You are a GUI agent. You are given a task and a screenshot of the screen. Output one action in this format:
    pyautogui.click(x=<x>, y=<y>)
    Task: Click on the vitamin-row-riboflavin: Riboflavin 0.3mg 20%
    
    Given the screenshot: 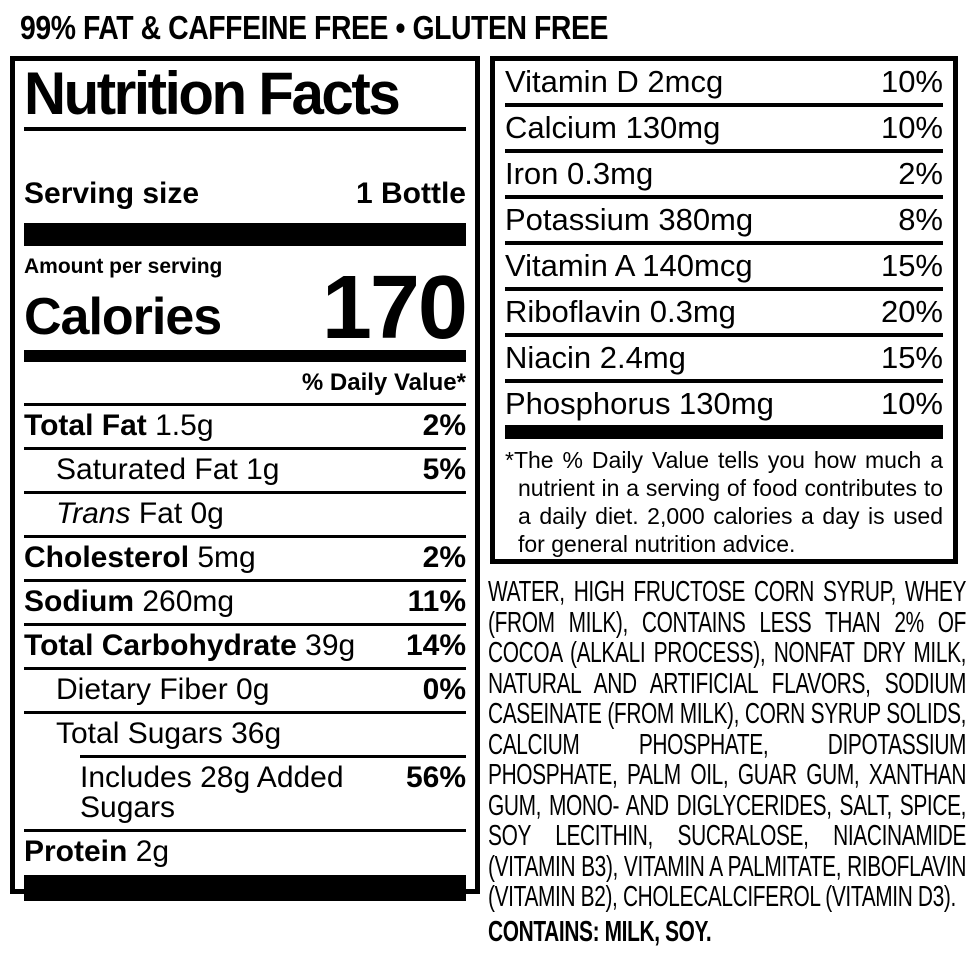 What is the action you would take?
    pyautogui.click(x=724, y=310)
    